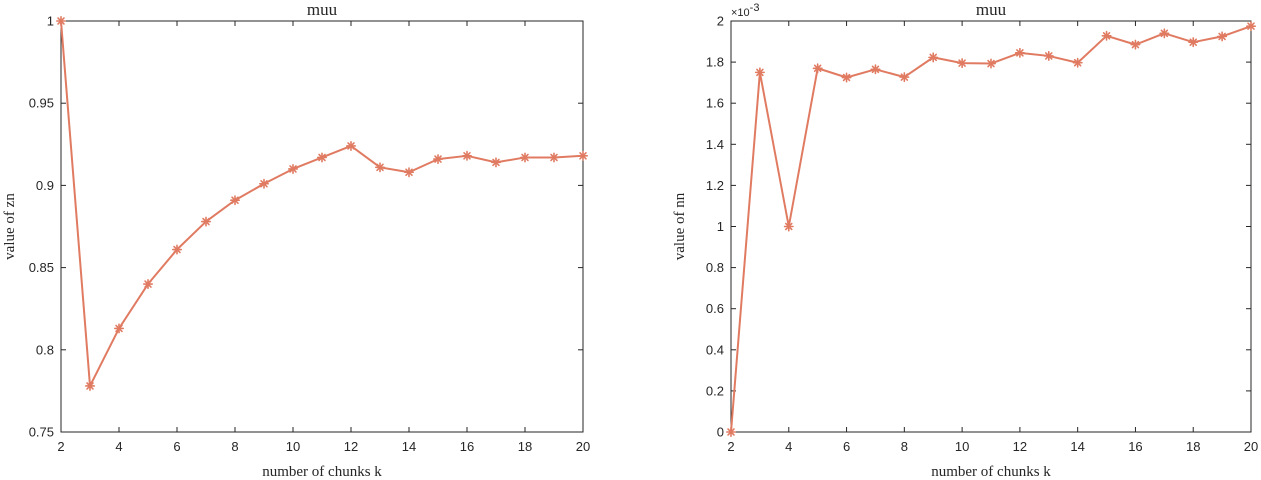  I want to click on y-tick-label: 0.75, so click(41, 432).